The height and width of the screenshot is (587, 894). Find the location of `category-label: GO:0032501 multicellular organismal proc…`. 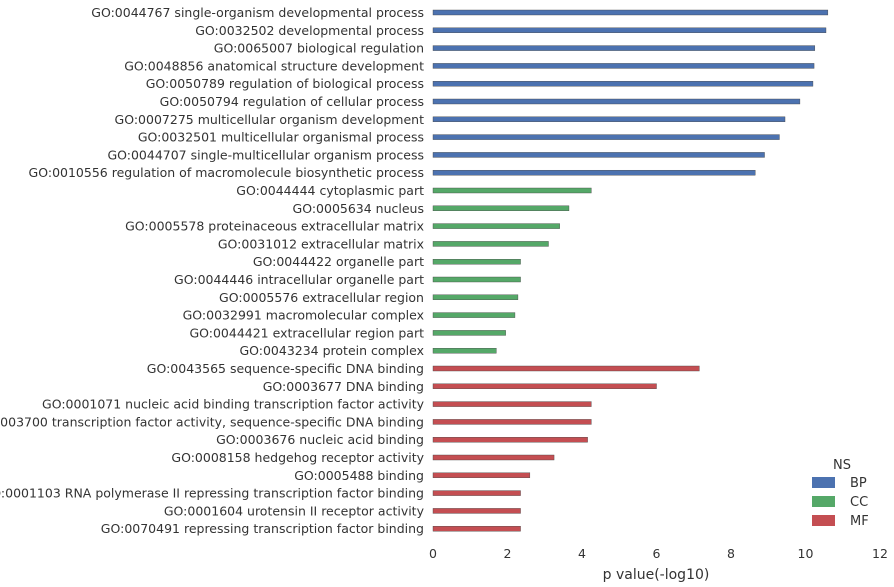

category-label: GO:0032501 multicellular organismal proc… is located at coordinates (281, 137).